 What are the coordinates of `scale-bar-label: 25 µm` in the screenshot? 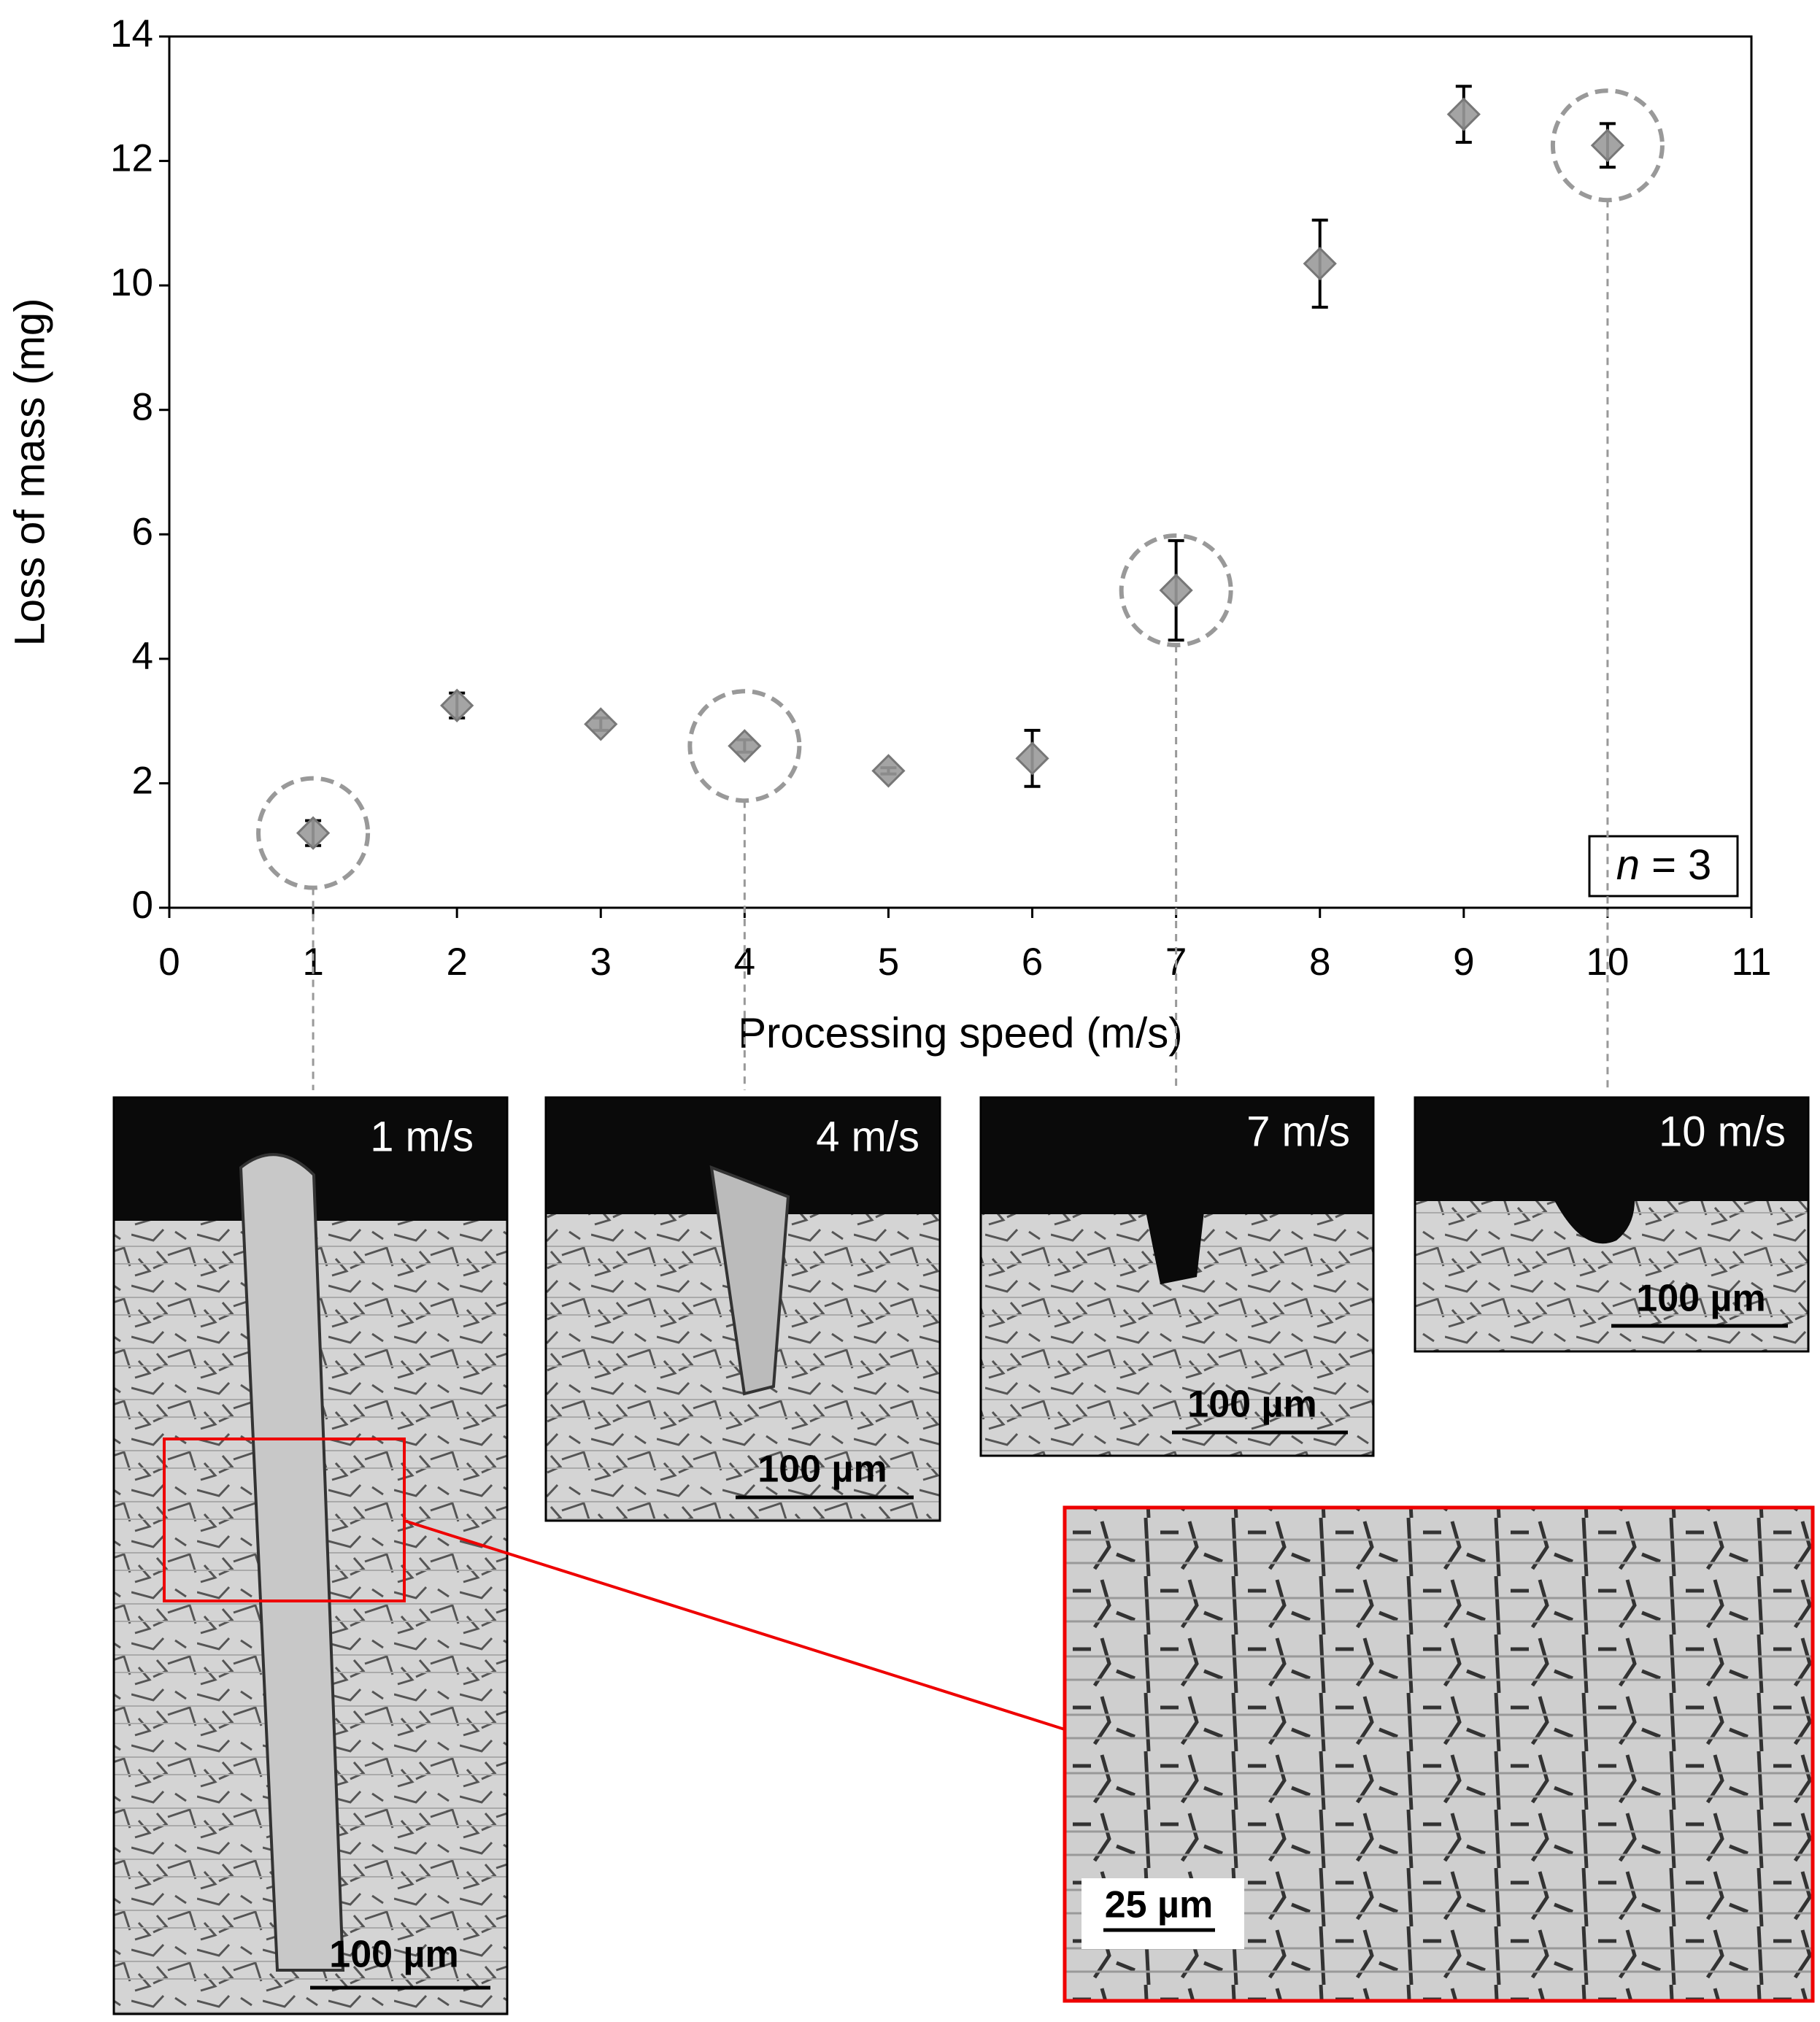 It's located at (1159, 1905).